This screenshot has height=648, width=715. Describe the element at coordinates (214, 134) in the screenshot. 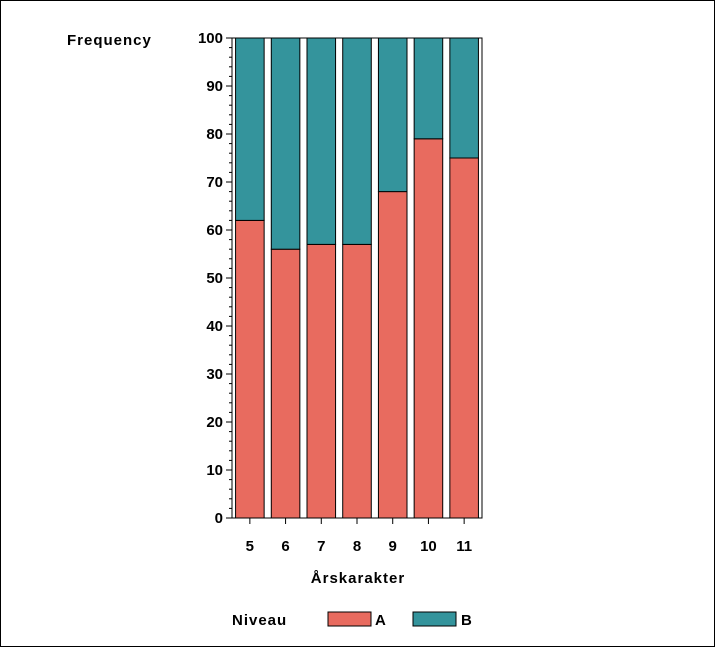

I see `y-tick-label-80: 80` at that location.